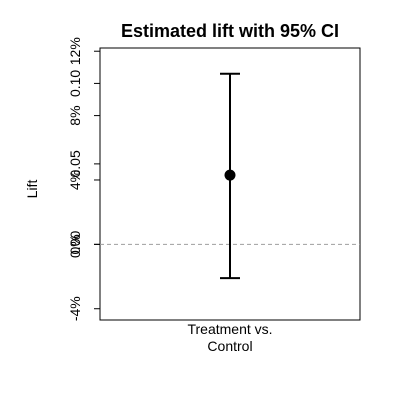  I want to click on category-label: Treatment vs. Control, so click(229, 337).